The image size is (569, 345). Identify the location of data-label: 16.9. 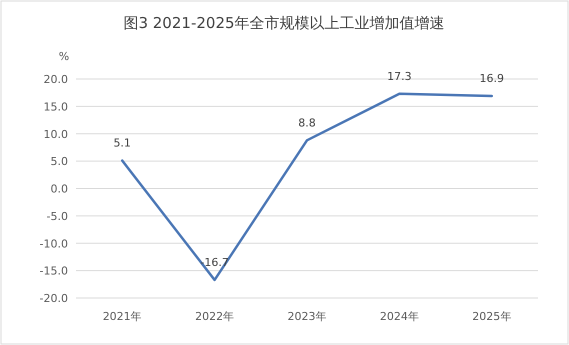
(492, 78).